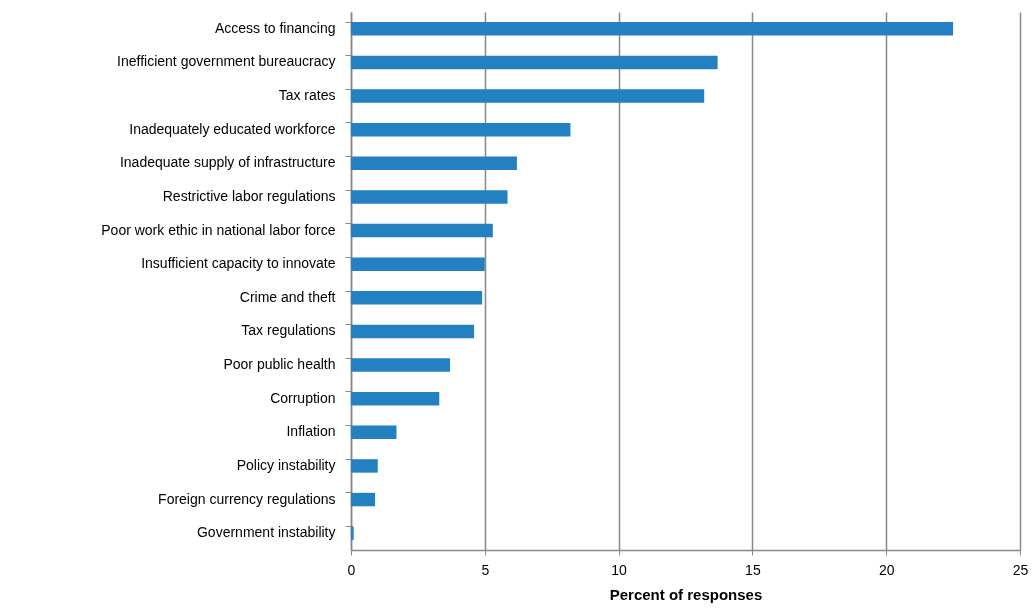  What do you see at coordinates (311, 431) in the screenshot?
I see `y-tick-label: Inflation` at bounding box center [311, 431].